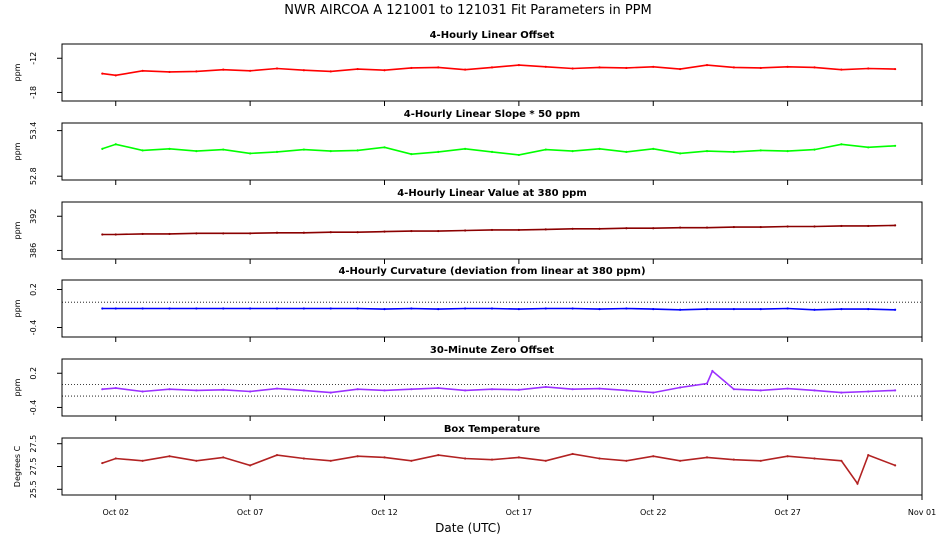  I want to click on y-tick-label: 53.4, so click(33, 131).